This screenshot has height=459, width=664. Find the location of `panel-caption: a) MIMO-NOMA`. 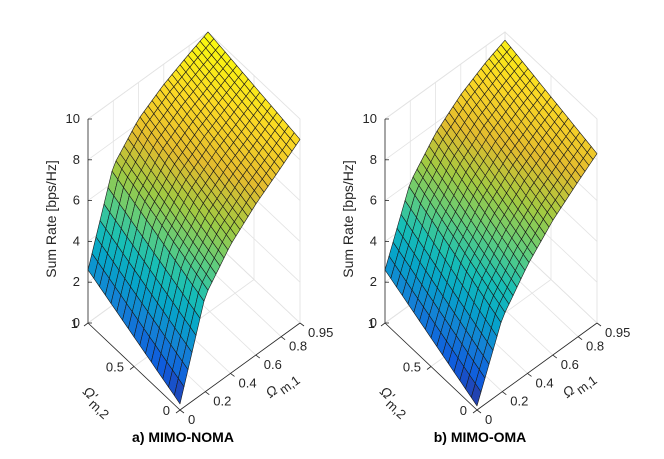

panel-caption: a) MIMO-NOMA is located at coordinates (183, 437).